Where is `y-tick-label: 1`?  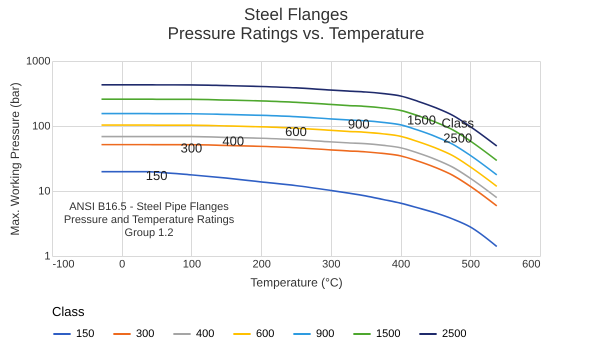
y-tick-label: 1 is located at coordinates (47, 256).